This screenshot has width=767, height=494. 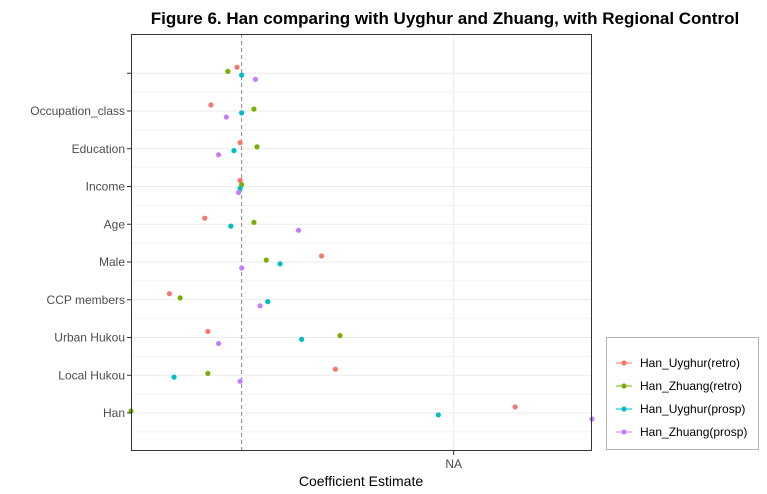 I want to click on y-tick-label: Han, so click(x=114, y=413).